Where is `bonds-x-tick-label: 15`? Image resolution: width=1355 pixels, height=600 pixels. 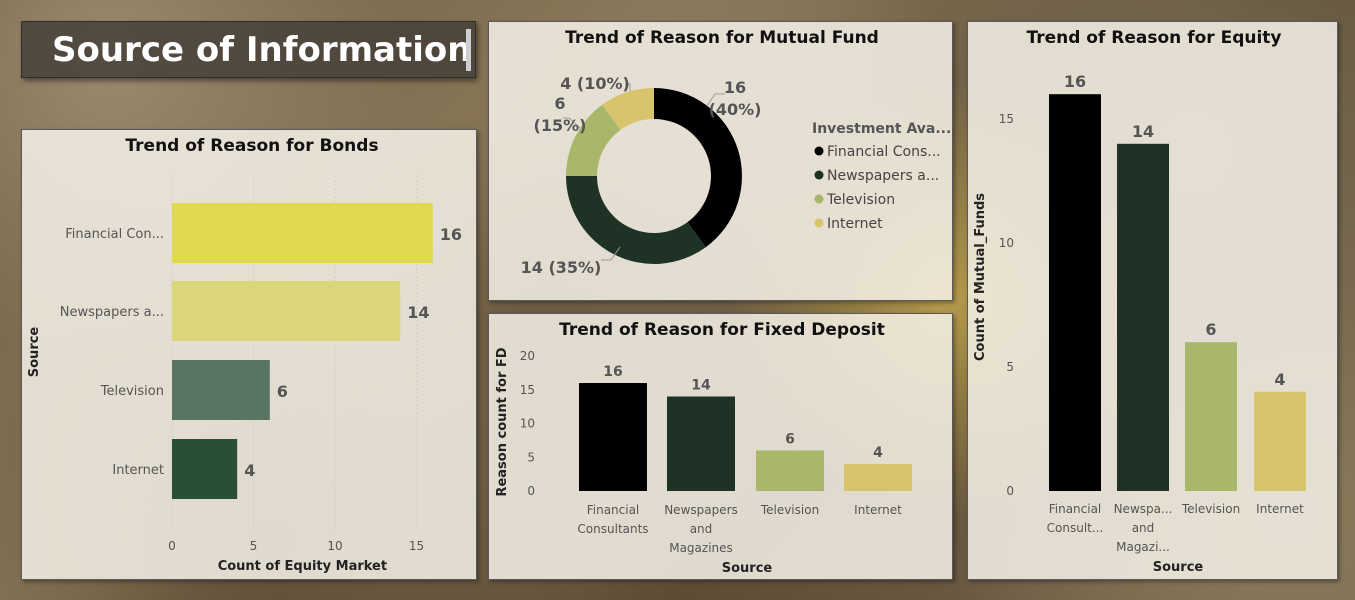
bonds-x-tick-label: 15 is located at coordinates (416, 546).